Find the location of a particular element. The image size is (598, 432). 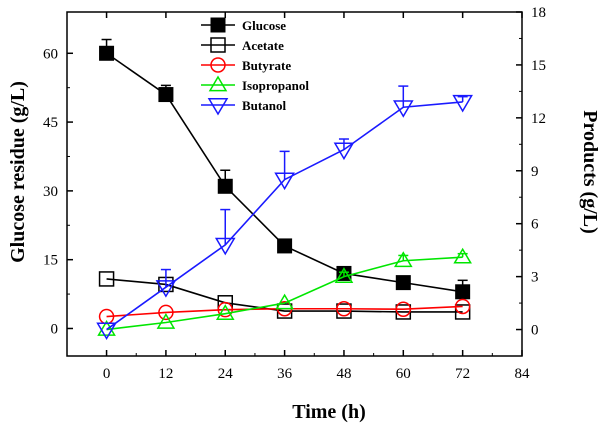

legend-label-butyrate: Butyrate is located at coordinates (266, 65).